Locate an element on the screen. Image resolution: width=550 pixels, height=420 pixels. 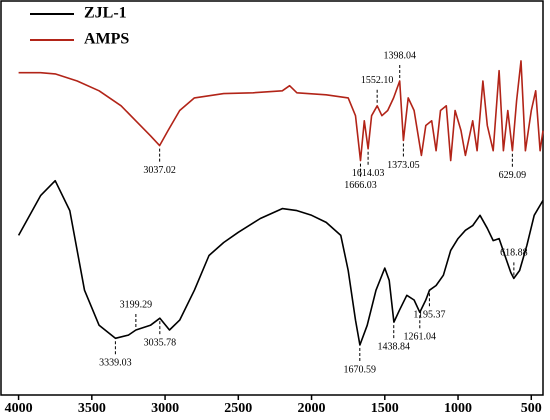
x-tick-label: 4000 is located at coordinates (19, 408).